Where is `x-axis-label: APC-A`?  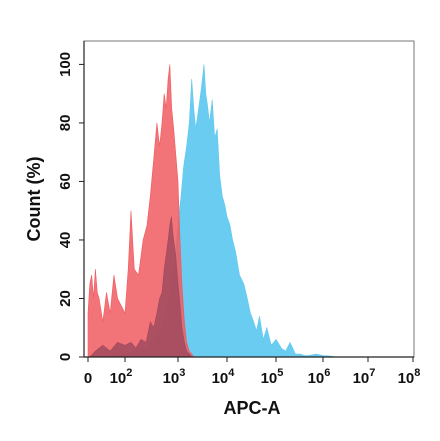
x-axis-label: APC-A is located at coordinates (252, 408).